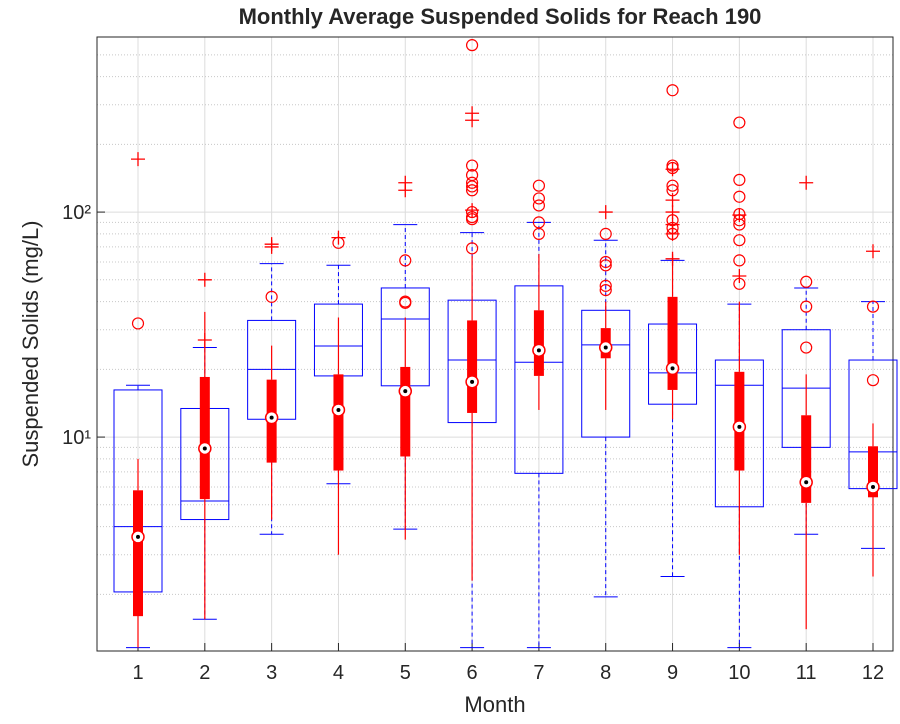 The height and width of the screenshot is (724, 900). I want to click on x-axis-label: Month, so click(494, 704).